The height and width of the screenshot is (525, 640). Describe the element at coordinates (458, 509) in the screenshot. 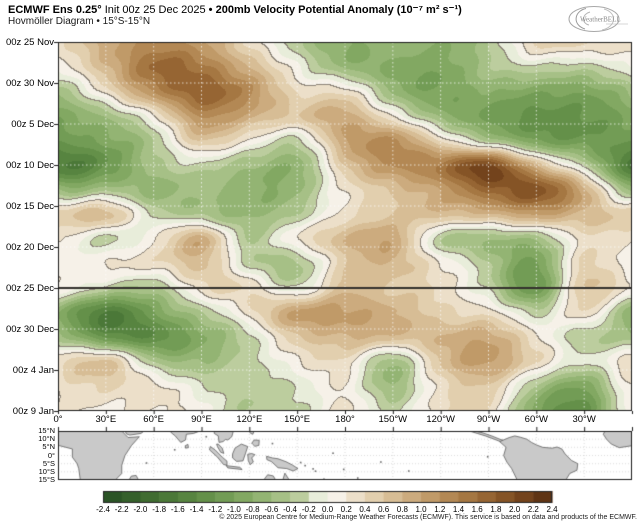

I see `colorbar-tick-label: 1.4` at that location.